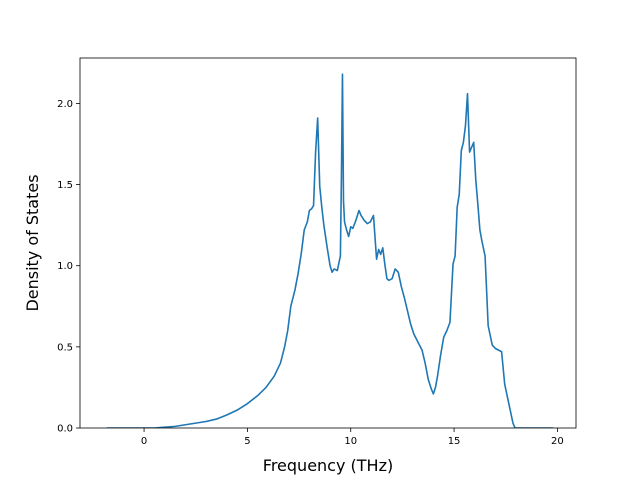  What do you see at coordinates (144, 441) in the screenshot?
I see `x-tick-label: 0` at bounding box center [144, 441].